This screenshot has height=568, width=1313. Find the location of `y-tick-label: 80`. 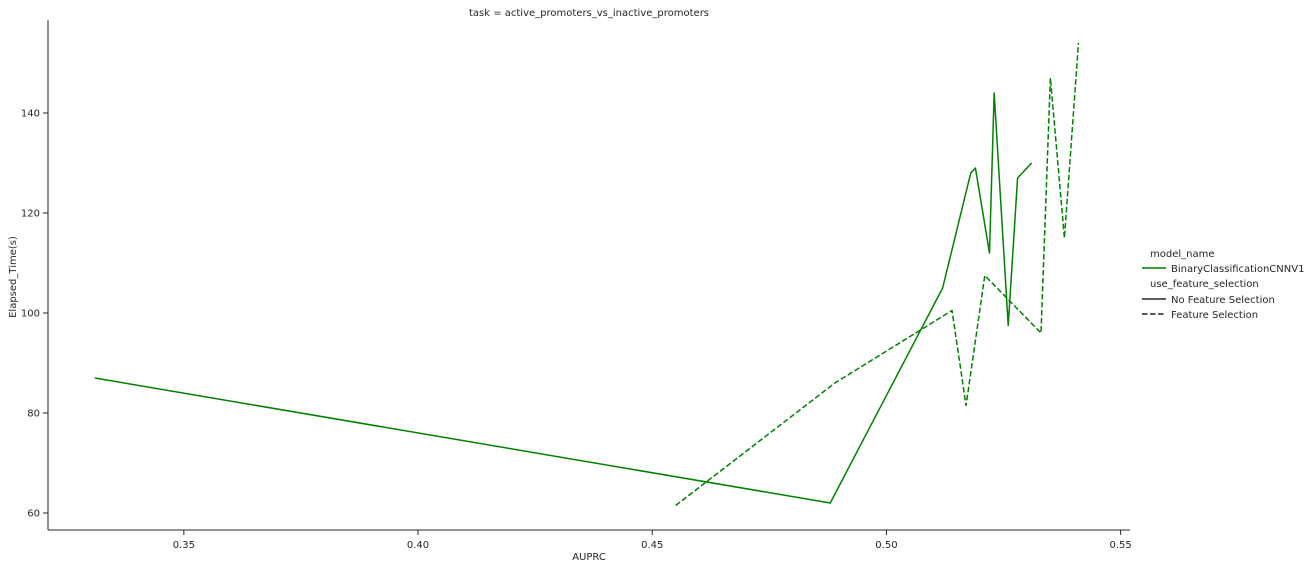

y-tick-label: 80 is located at coordinates (33, 414).